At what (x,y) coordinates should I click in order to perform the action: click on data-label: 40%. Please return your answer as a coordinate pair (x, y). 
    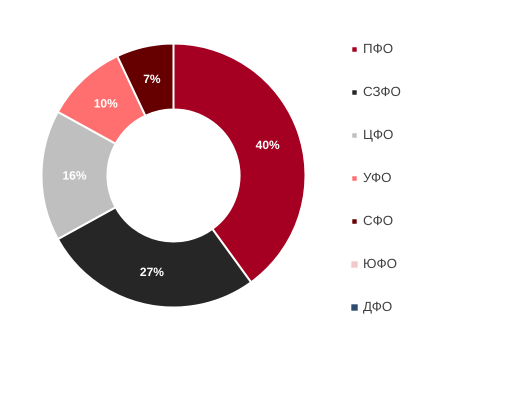
    Looking at the image, I should click on (268, 145).